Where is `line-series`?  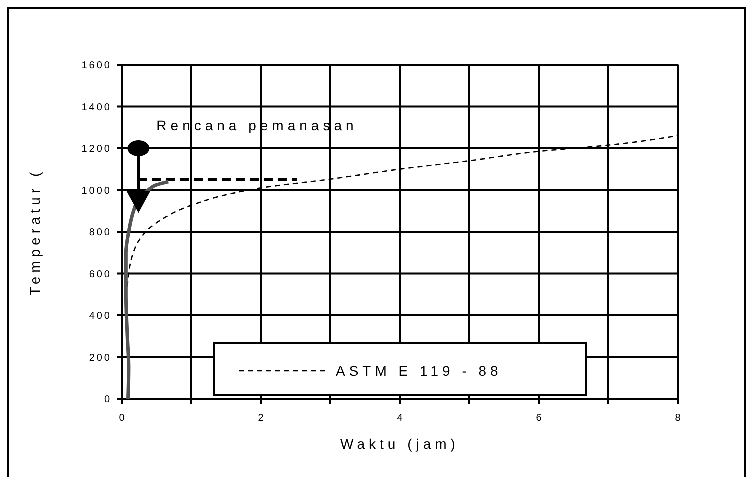
line-series is located at coordinates (147, 290).